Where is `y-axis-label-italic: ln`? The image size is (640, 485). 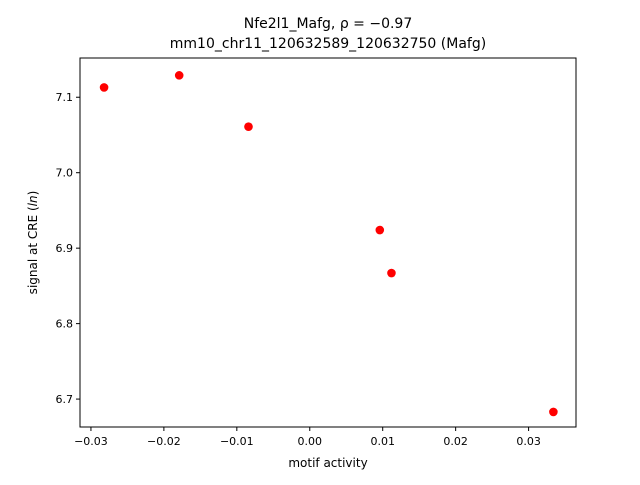
y-axis-label-italic: ln is located at coordinates (33, 200).